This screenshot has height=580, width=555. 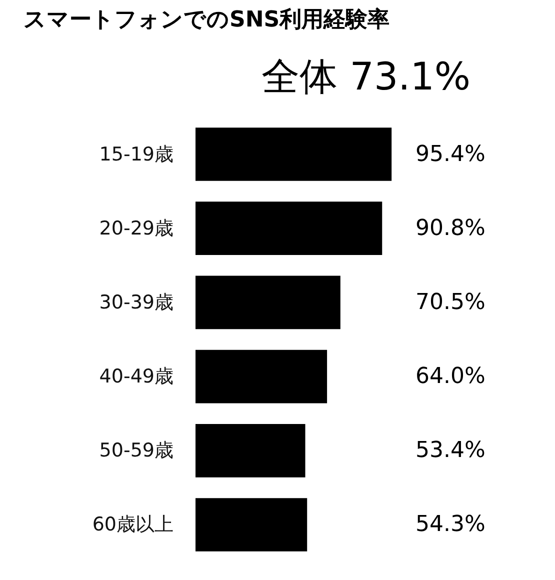 What do you see at coordinates (136, 377) in the screenshot?
I see `y-tick-label: 40-49歳` at bounding box center [136, 377].